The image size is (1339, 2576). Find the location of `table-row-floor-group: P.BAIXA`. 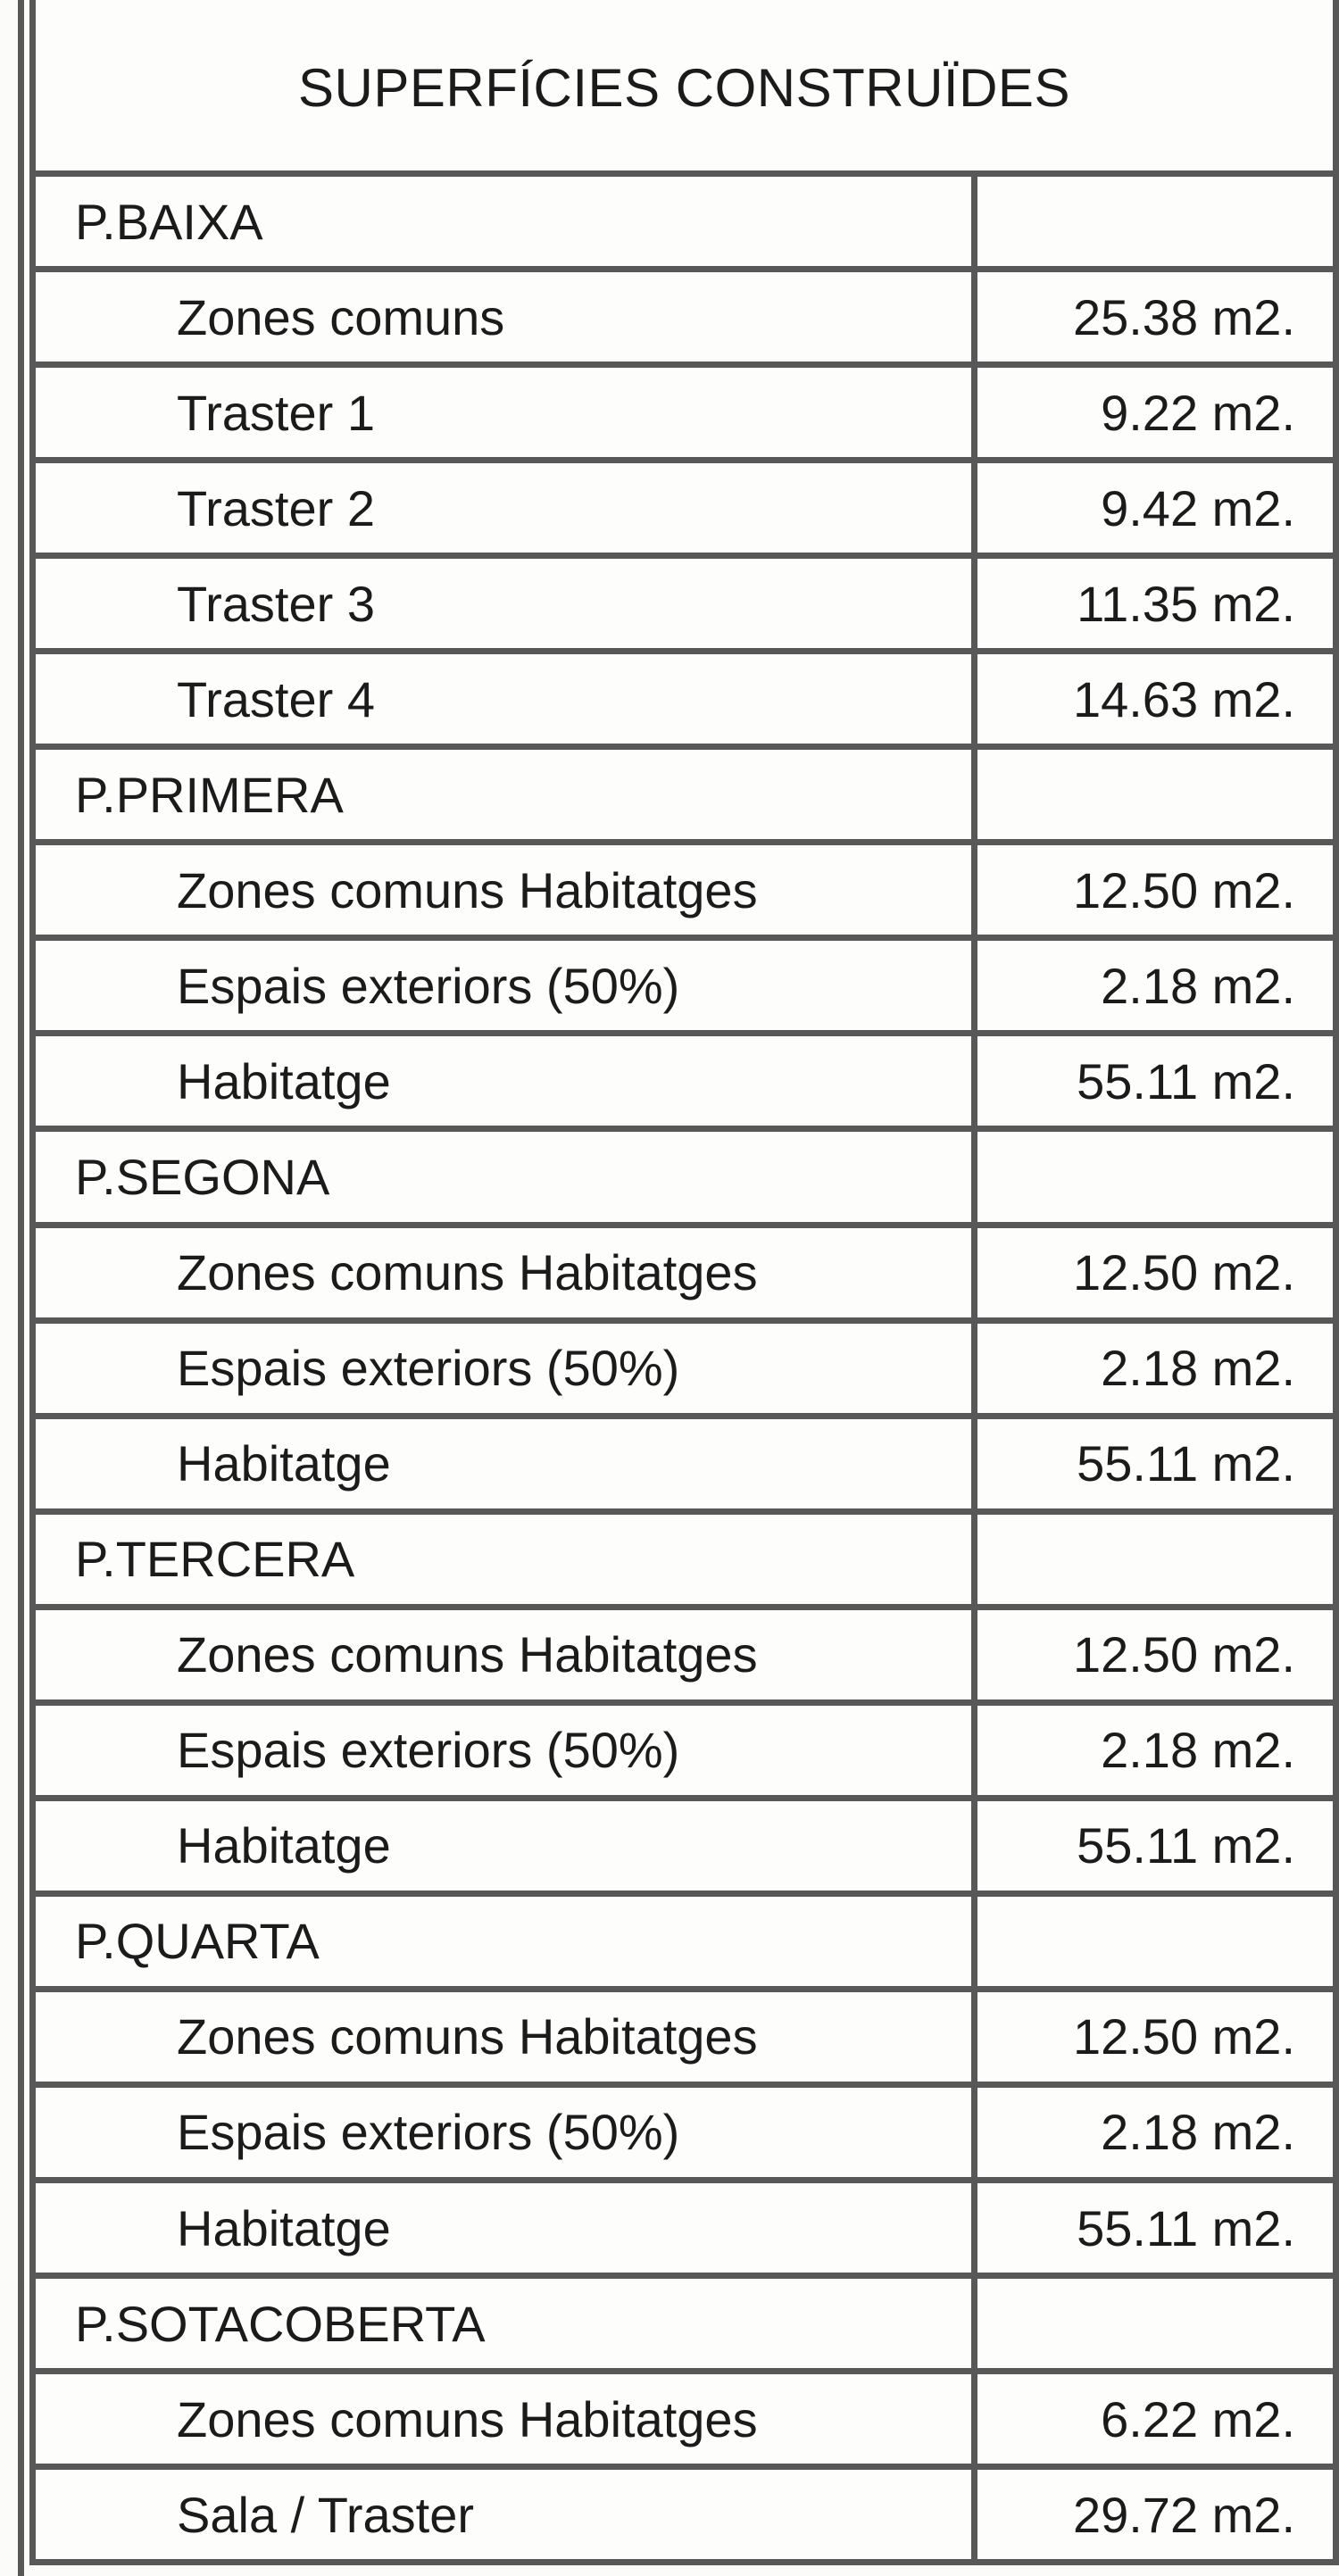

table-row-floor-group: P.BAIXA is located at coordinates (685, 218).